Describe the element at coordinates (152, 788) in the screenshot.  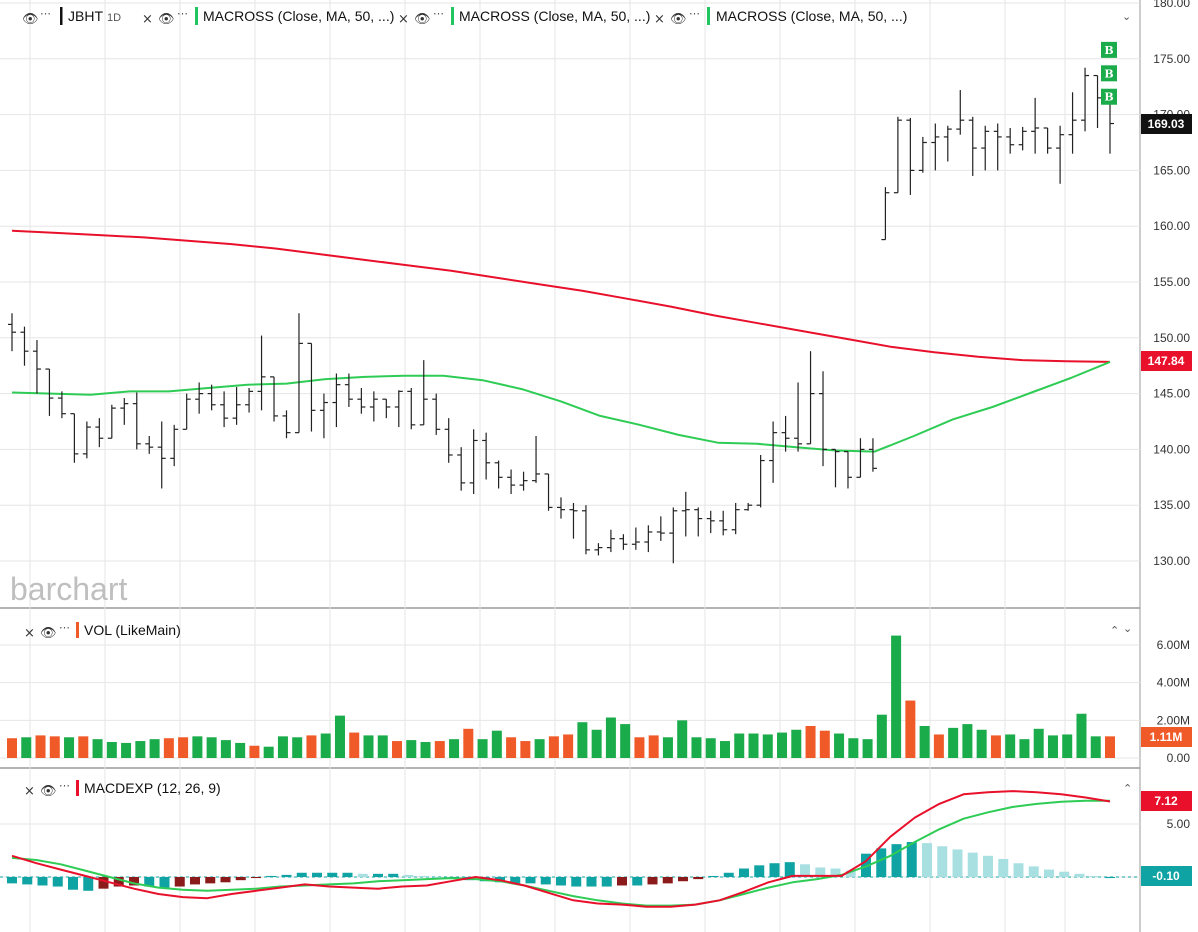
I see `macd-label: MACDEXP (12, 26, 9)` at that location.